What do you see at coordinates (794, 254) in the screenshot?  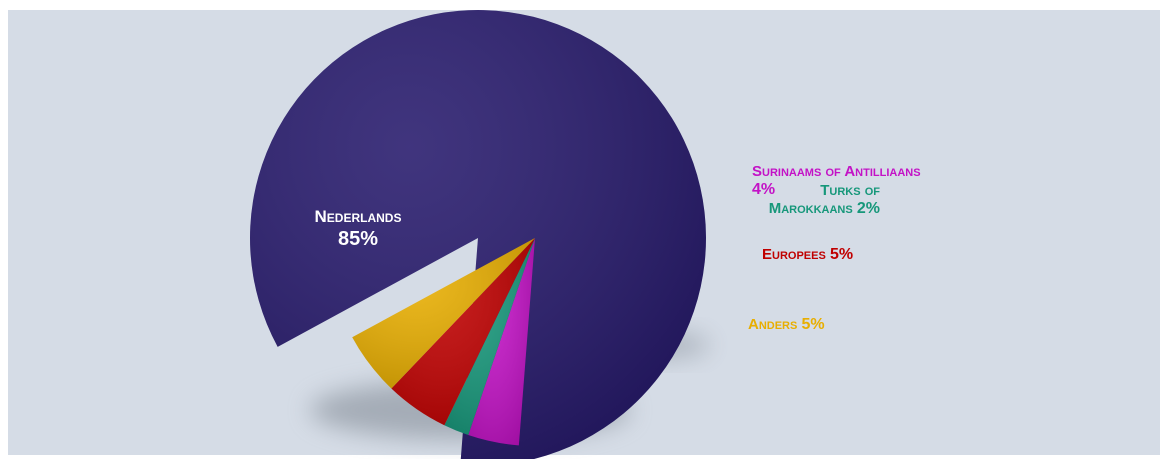 I see `category-label: Europees` at bounding box center [794, 254].